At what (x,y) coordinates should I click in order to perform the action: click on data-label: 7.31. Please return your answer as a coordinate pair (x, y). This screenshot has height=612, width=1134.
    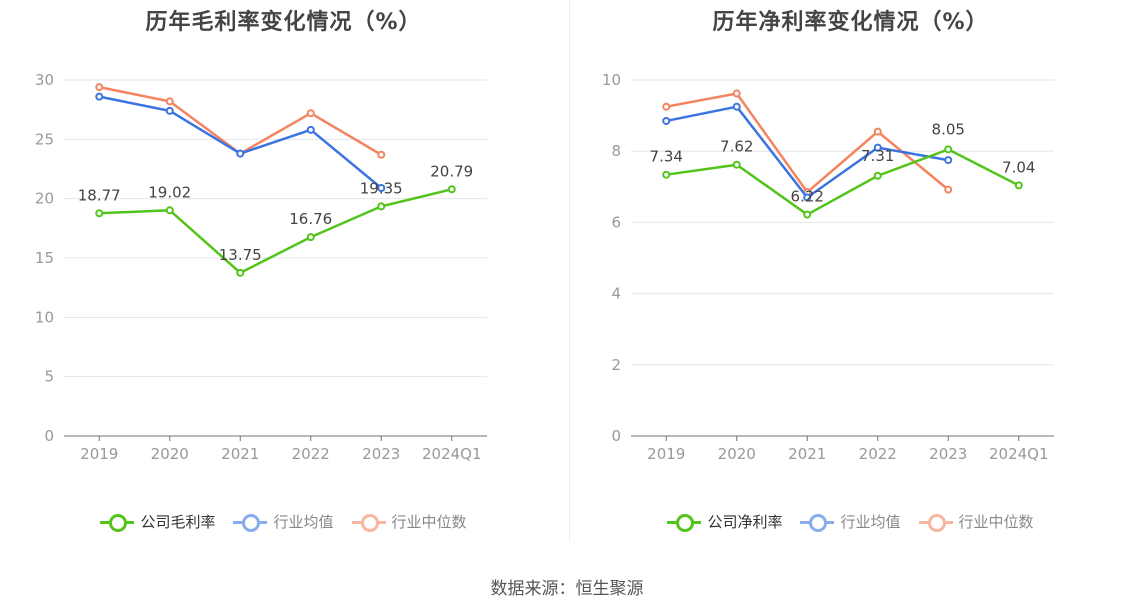
    Looking at the image, I should click on (877, 156).